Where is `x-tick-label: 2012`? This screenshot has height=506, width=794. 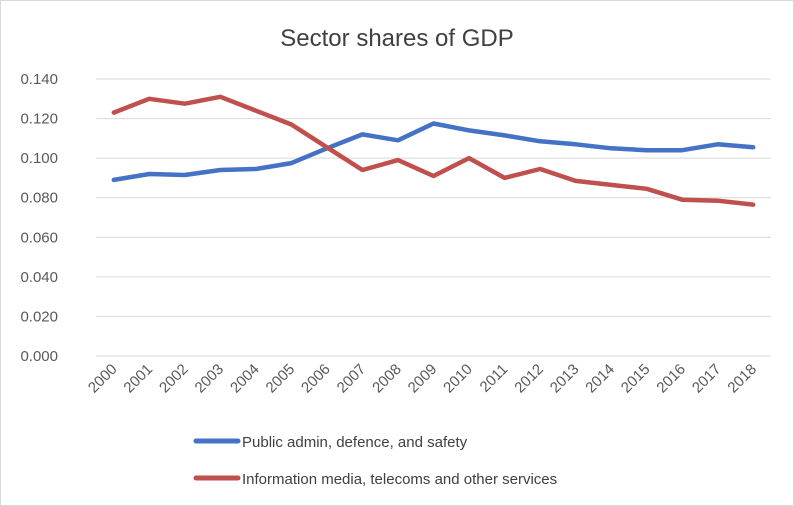
x-tick-label: 2012 is located at coordinates (529, 379).